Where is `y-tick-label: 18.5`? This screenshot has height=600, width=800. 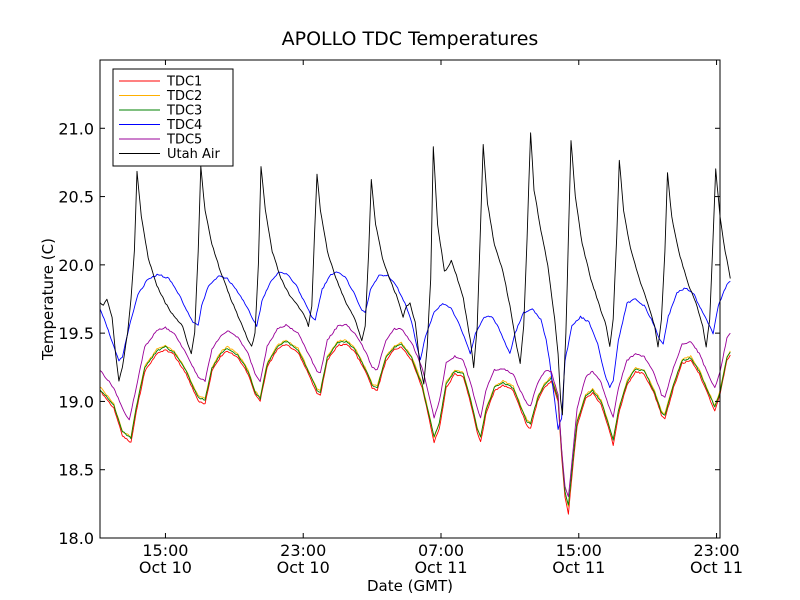 y-tick-label: 18.5 is located at coordinates (76, 470).